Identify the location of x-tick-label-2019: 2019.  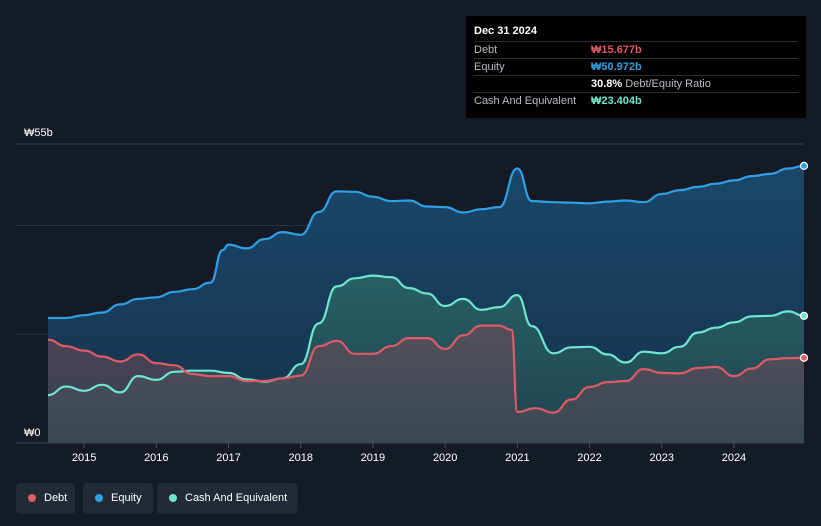
(373, 458).